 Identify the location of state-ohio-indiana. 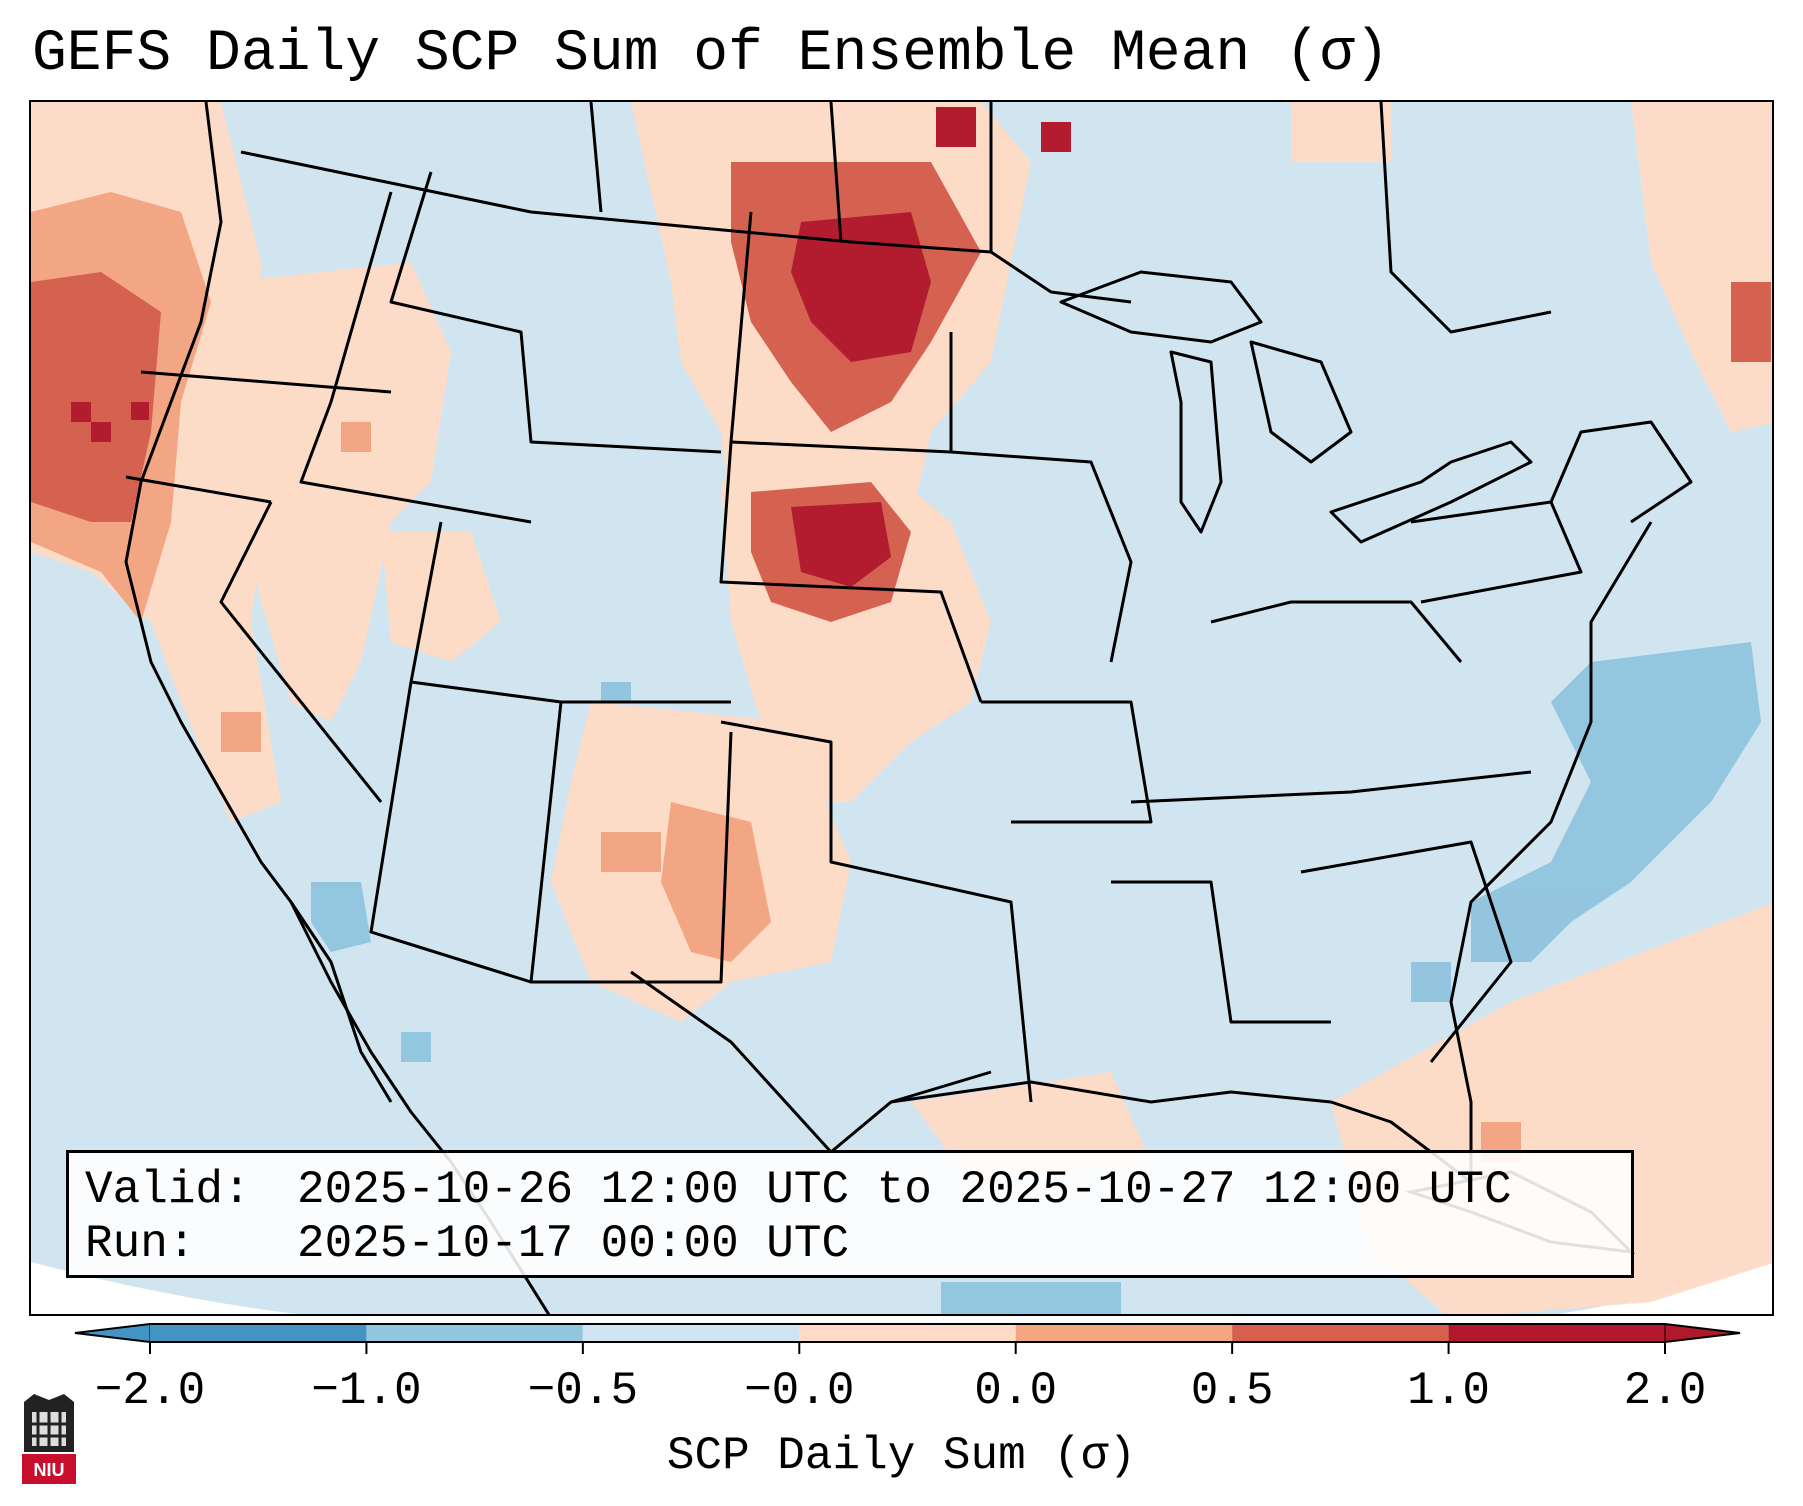
(1336, 631).